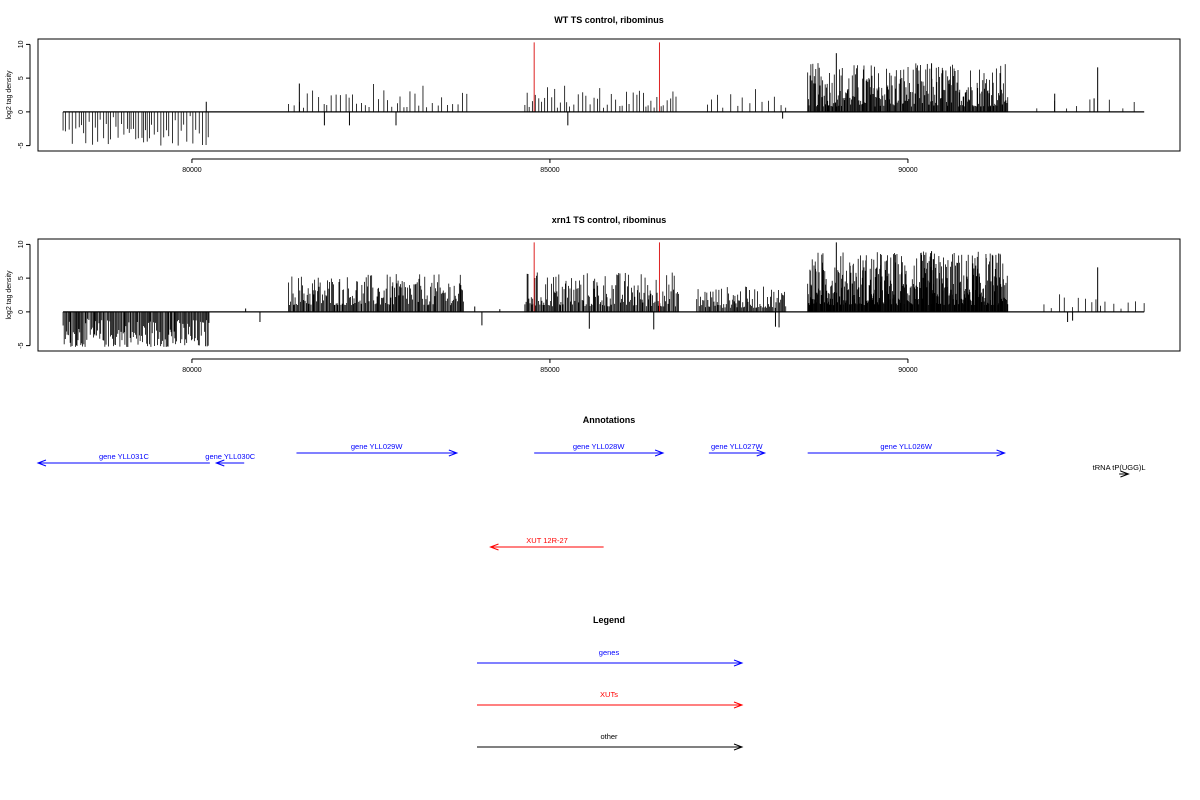  I want to click on annotation-feature: XUT 12R-27, so click(546, 543).